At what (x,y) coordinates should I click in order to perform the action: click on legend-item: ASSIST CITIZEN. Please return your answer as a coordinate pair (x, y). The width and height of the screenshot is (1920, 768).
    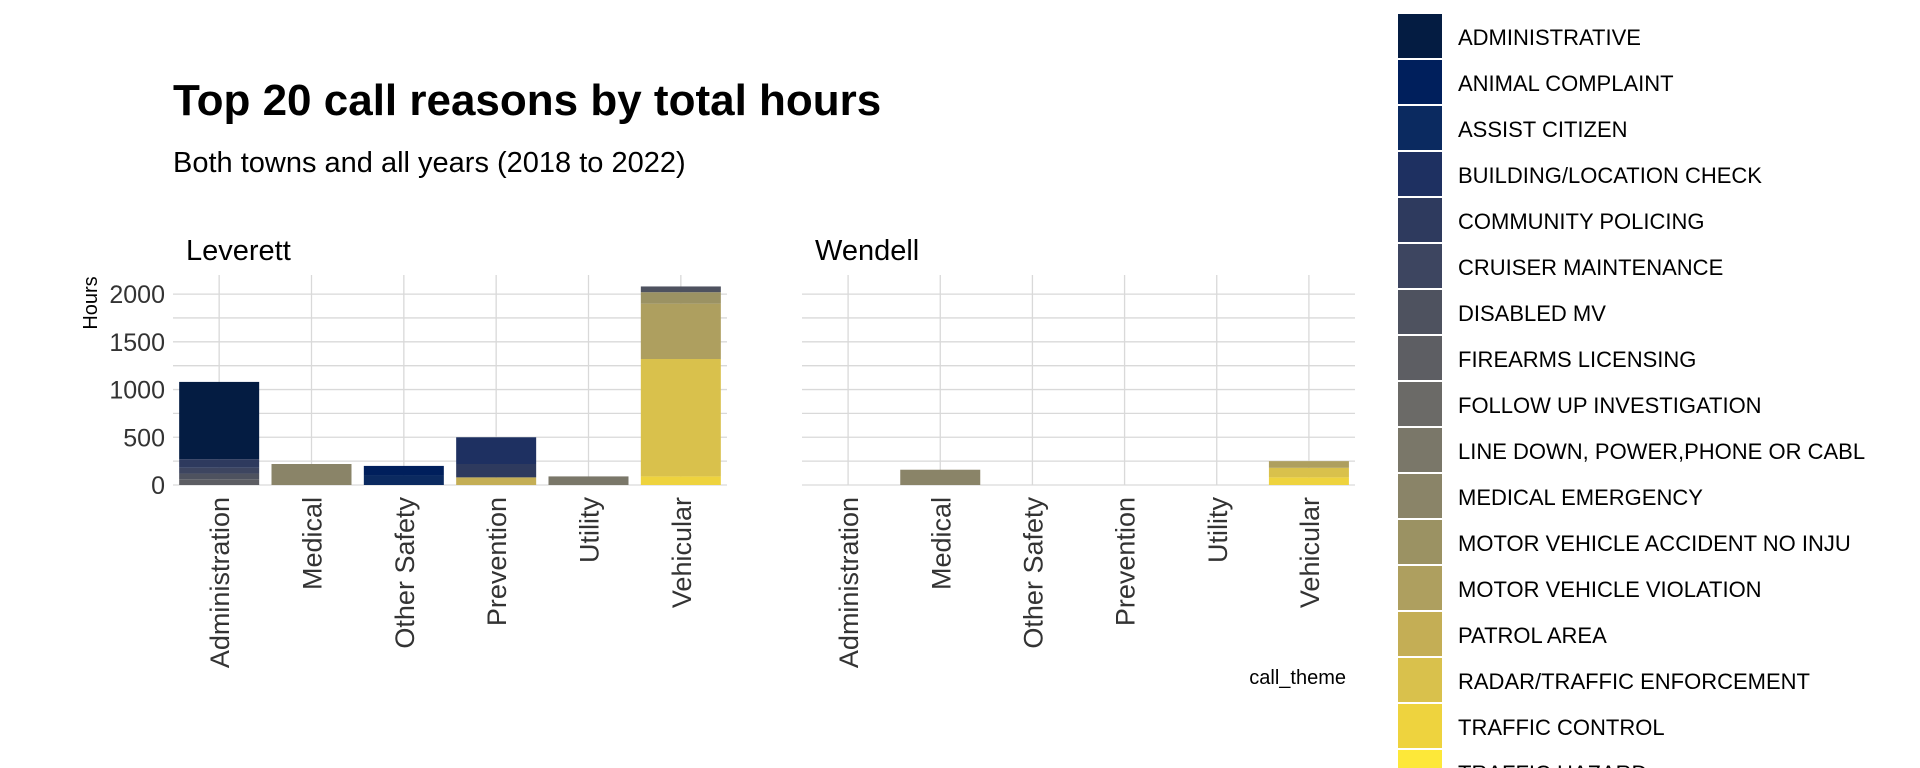
    Looking at the image, I should click on (1513, 128).